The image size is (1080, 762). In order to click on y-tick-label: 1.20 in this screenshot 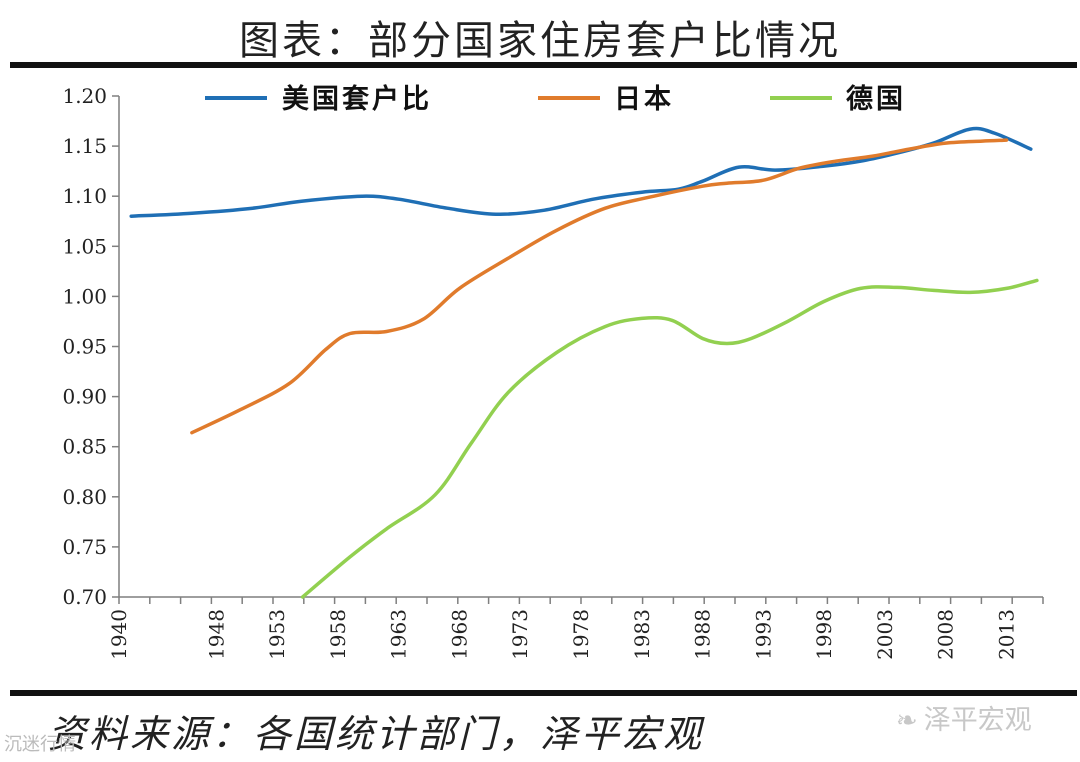, I will do `click(84, 96)`.